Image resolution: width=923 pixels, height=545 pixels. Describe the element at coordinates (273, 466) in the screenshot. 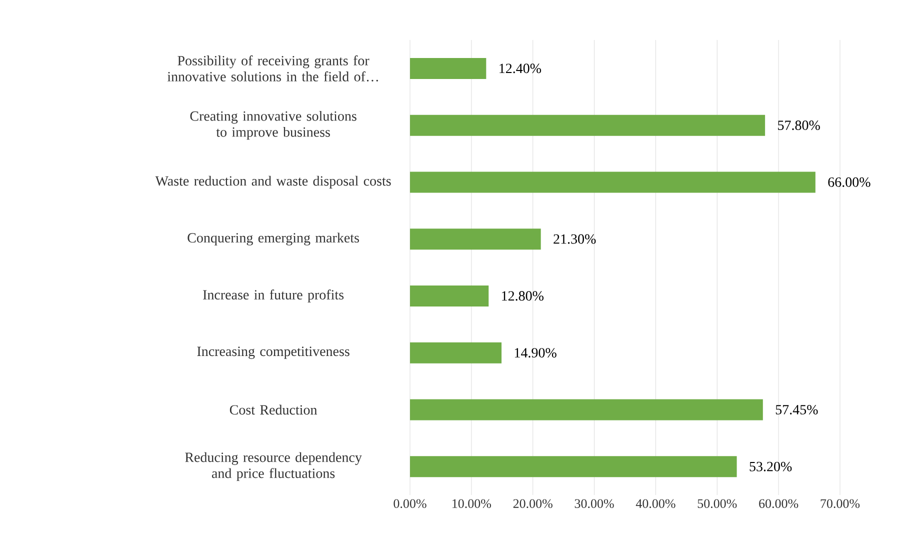

I see `y-tick-label: Reducing resource dependency and price fluctuations` at that location.